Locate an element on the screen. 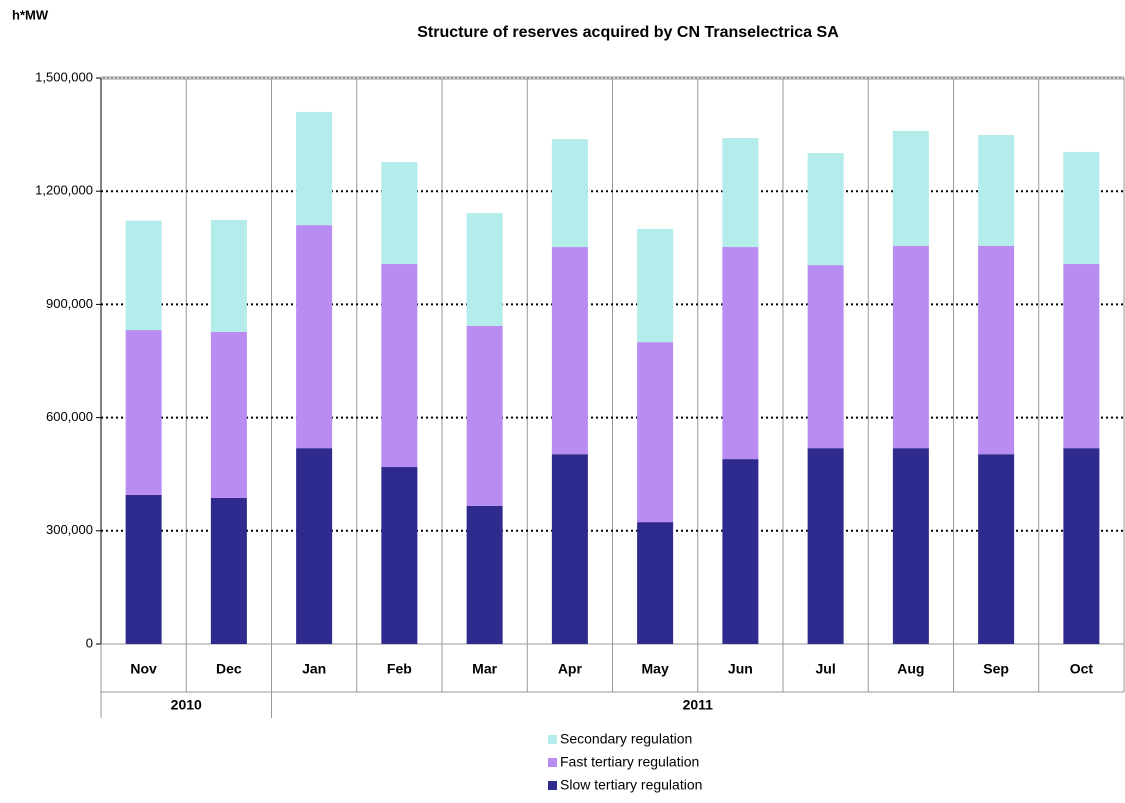  x-tick-label: Sep is located at coordinates (996, 669).